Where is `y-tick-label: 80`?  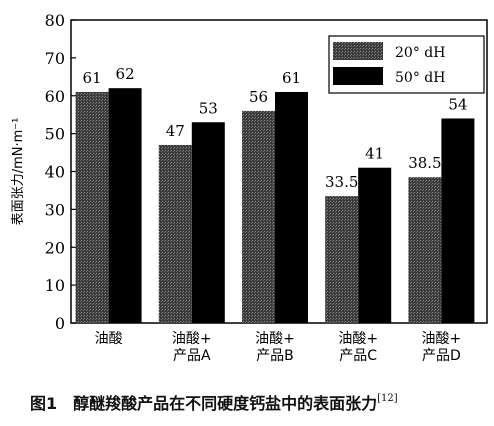
y-tick-label: 80 is located at coordinates (55, 20).